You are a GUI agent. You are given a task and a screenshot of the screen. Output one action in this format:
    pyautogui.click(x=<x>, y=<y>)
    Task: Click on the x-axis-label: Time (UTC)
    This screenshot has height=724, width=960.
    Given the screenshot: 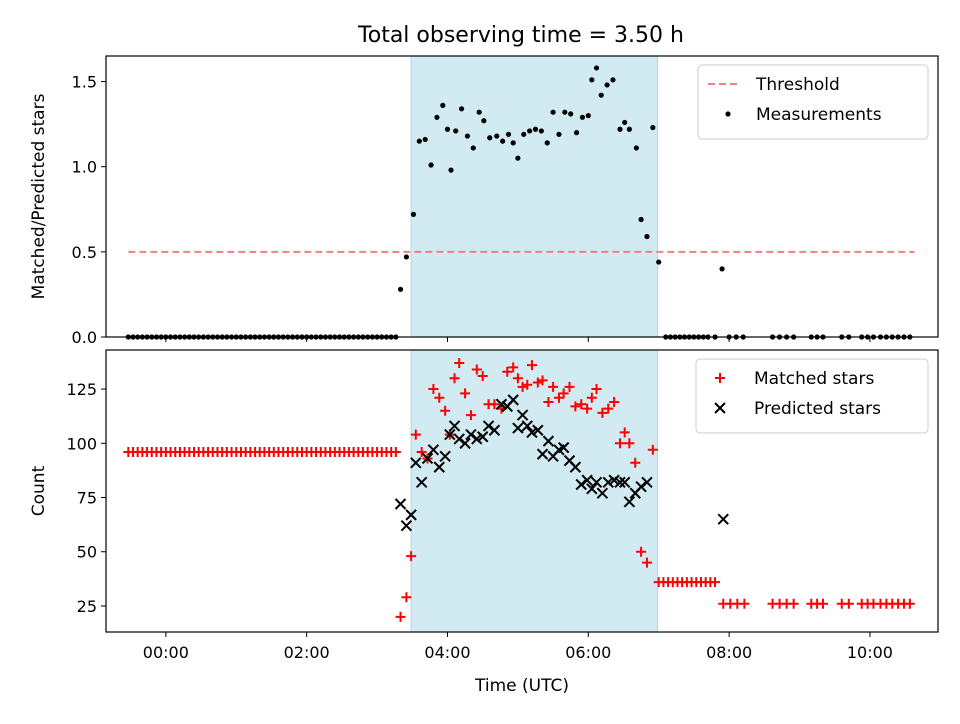 What is the action you would take?
    pyautogui.click(x=521, y=686)
    